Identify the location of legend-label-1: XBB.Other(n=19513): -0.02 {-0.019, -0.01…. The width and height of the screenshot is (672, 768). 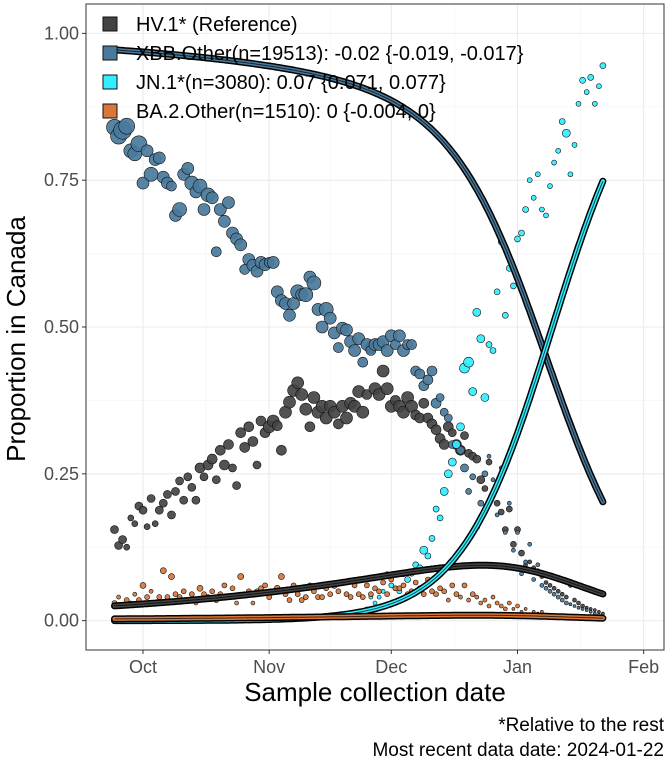
(330, 54).